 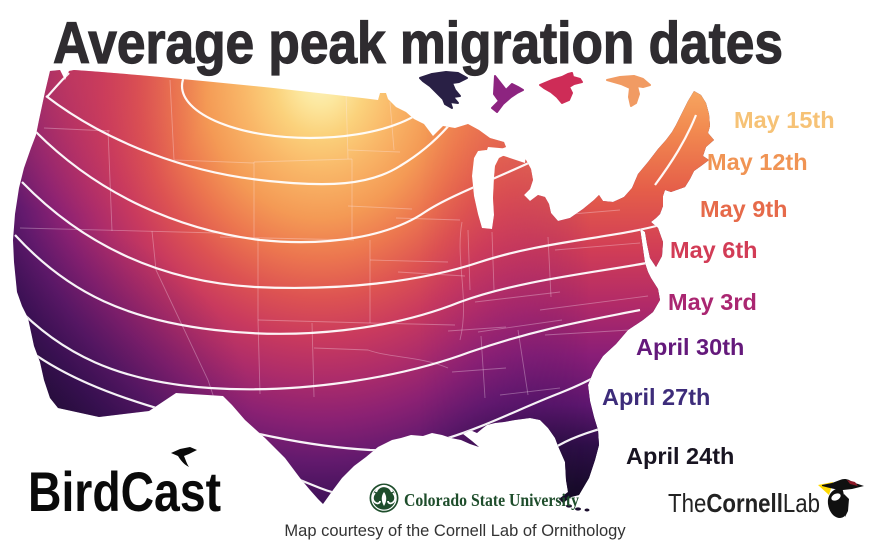 I want to click on svg-text: TheCornellLab, so click(x=744, y=503).